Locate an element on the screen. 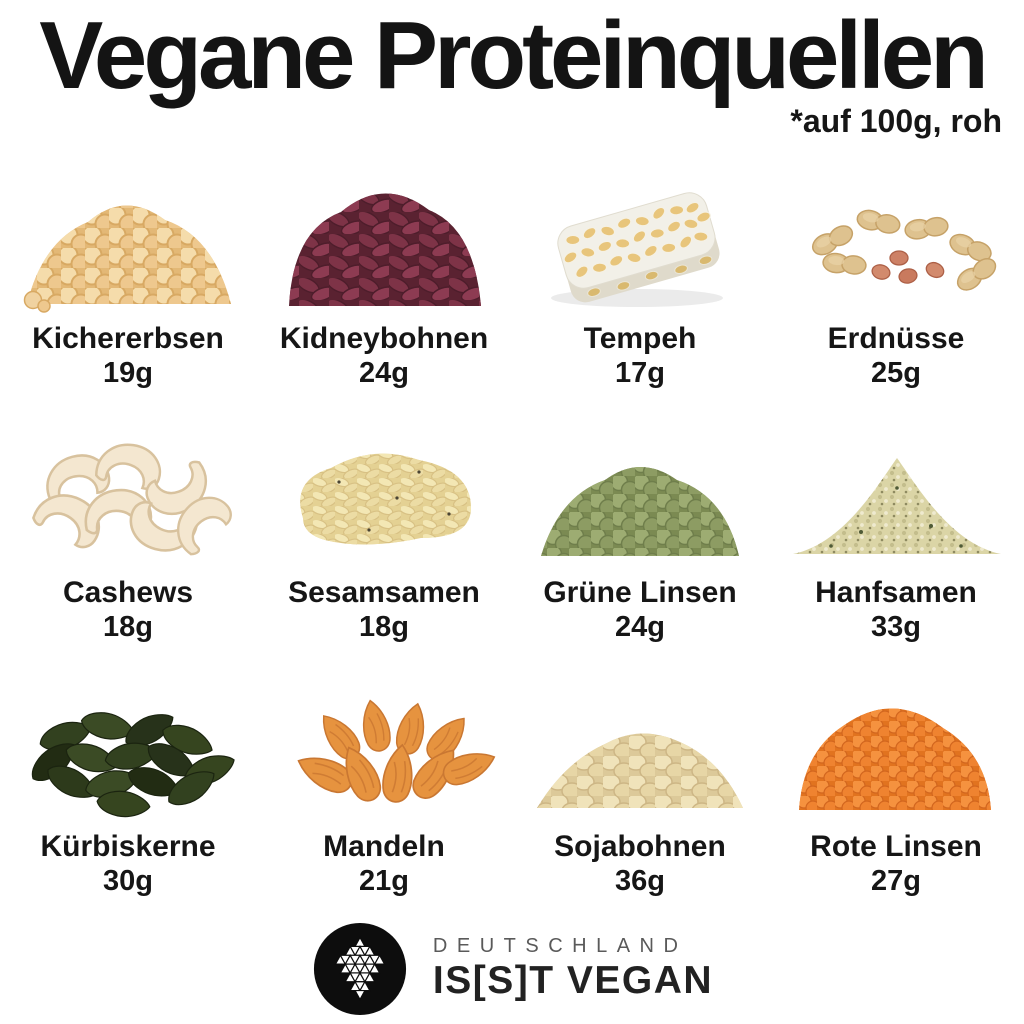 The width and height of the screenshot is (1024, 1024). food-protein: 19g is located at coordinates (128, 372).